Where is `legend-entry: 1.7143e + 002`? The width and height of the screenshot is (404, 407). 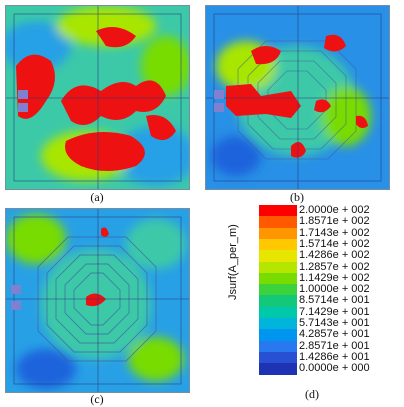
legend-entry: 1.7143e + 002 is located at coordinates (317, 233).